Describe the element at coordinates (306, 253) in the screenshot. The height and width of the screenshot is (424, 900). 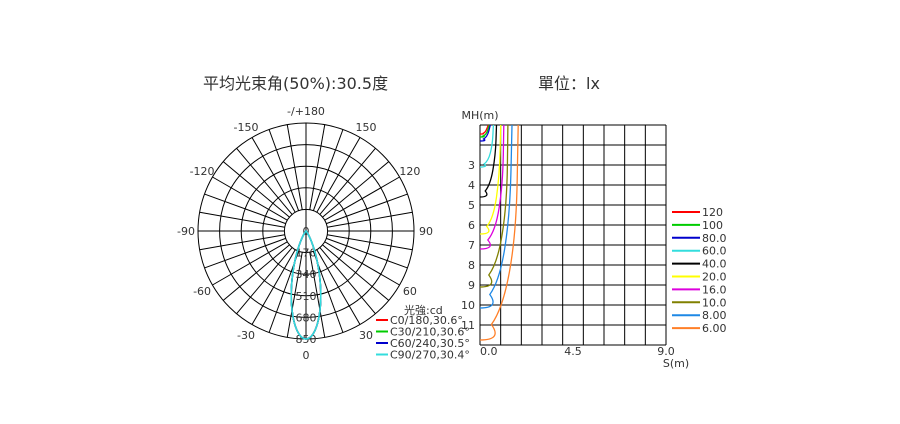
I see `polar-radial-label: 170` at that location.